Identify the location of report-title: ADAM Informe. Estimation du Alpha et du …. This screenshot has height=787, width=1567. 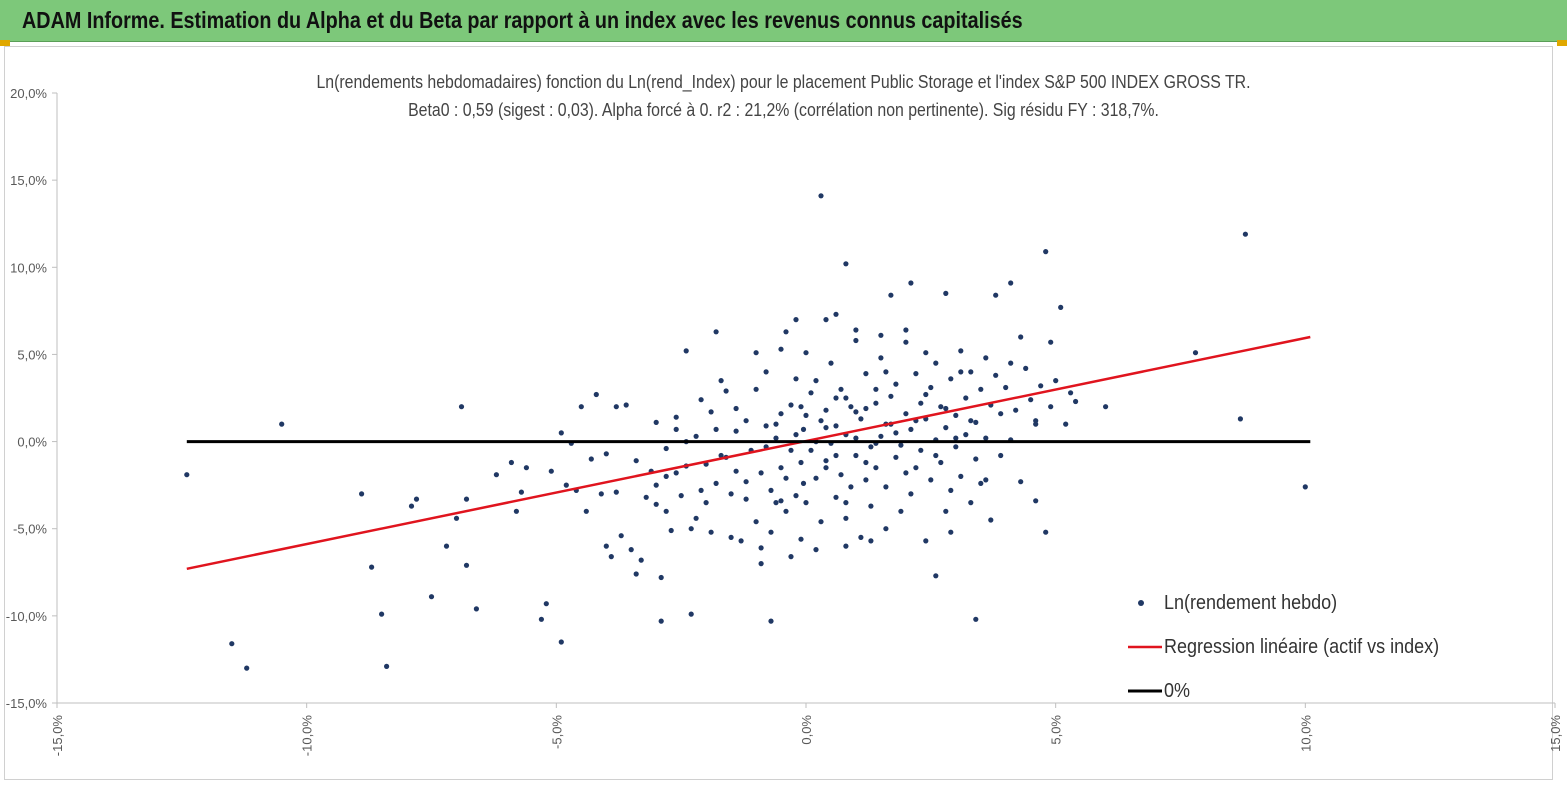
(522, 20).